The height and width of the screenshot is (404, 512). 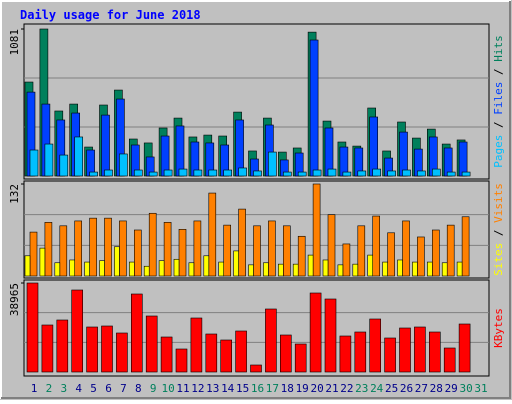 What do you see at coordinates (228, 388) in the screenshot?
I see `x-tick-label: 14` at bounding box center [228, 388].